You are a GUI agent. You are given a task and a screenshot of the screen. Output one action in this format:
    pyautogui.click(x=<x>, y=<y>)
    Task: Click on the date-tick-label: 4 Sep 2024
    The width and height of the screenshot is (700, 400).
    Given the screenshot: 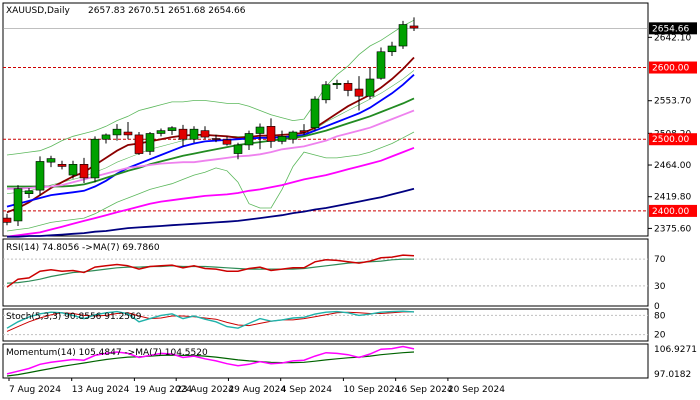 What is the action you would take?
    pyautogui.click(x=307, y=390)
    